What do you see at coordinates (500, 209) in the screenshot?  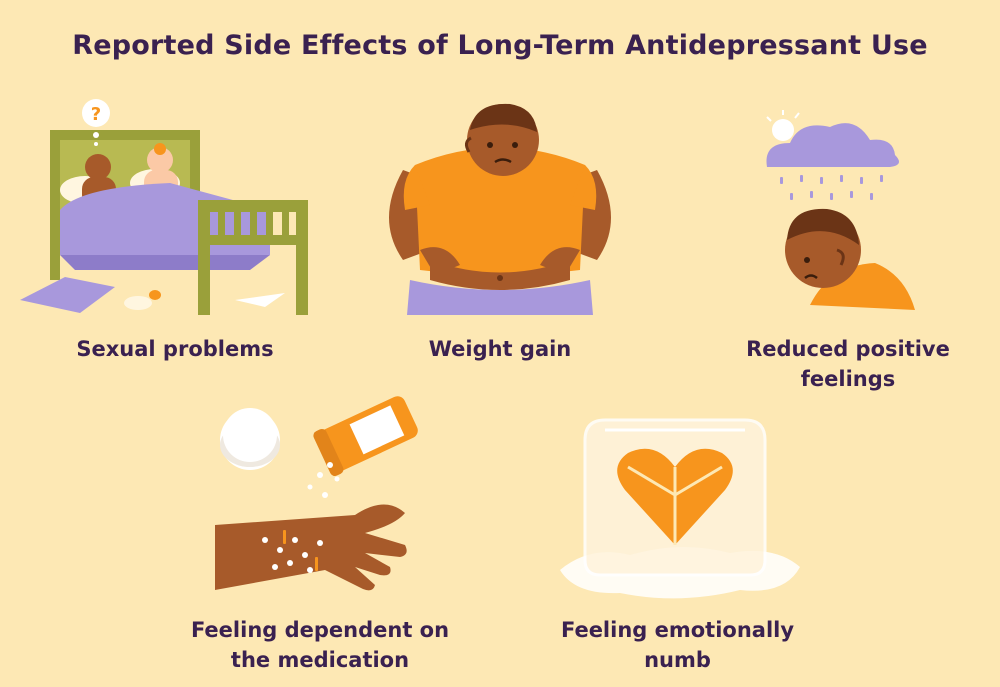 I see `overweight-person-icon` at bounding box center [500, 209].